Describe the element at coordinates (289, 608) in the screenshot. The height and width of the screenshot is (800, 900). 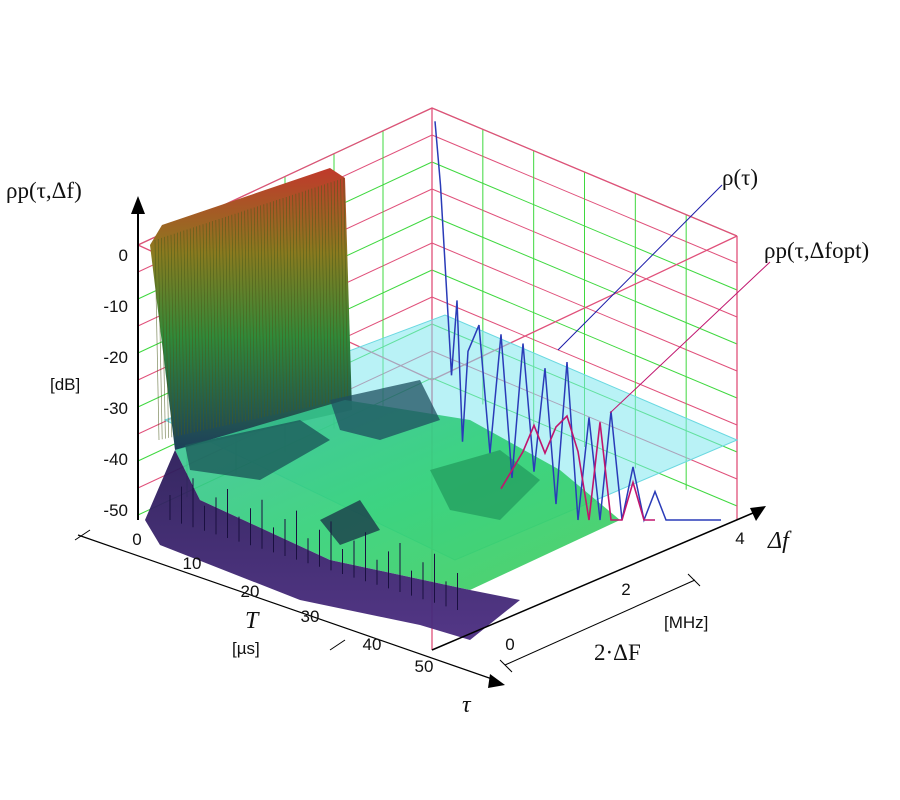
I see `tau-axis: 0 10 20 30 40 50` at that location.